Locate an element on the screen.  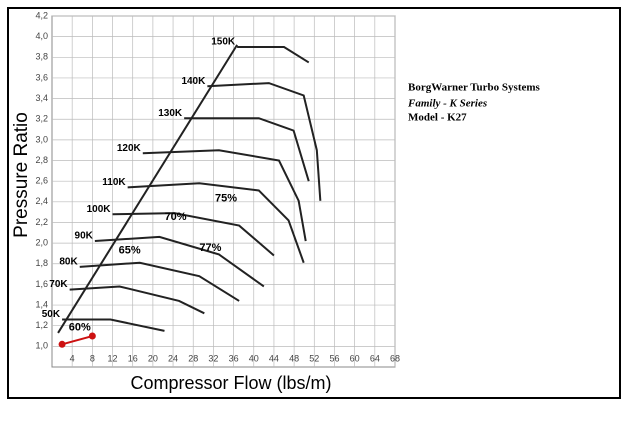
x-tick-label: 48 is located at coordinates (294, 358).